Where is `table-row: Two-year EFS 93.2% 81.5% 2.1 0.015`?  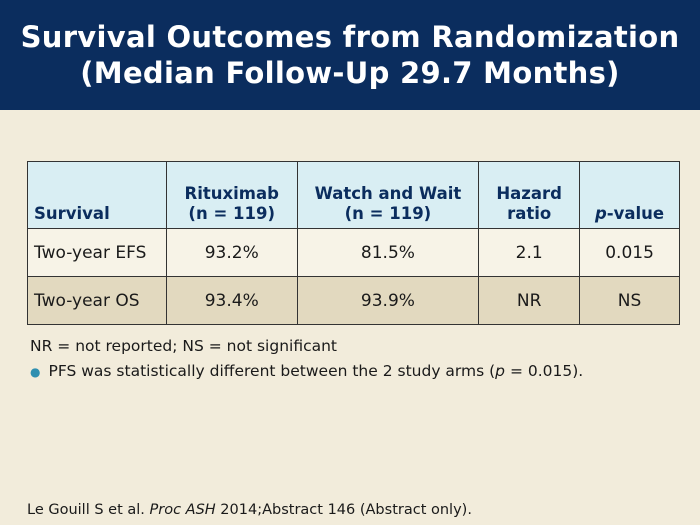 table-row: Two-year EFS 93.2% 81.5% 2.1 0.015 is located at coordinates (353, 252).